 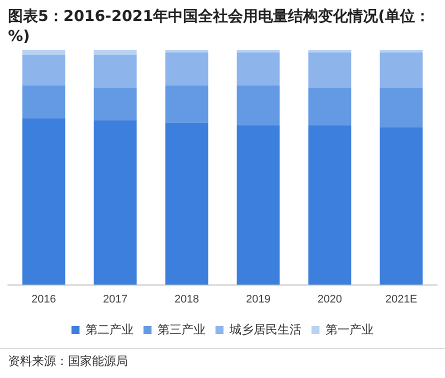 What do you see at coordinates (401, 299) in the screenshot?
I see `x-tick-label: 2021E` at bounding box center [401, 299].